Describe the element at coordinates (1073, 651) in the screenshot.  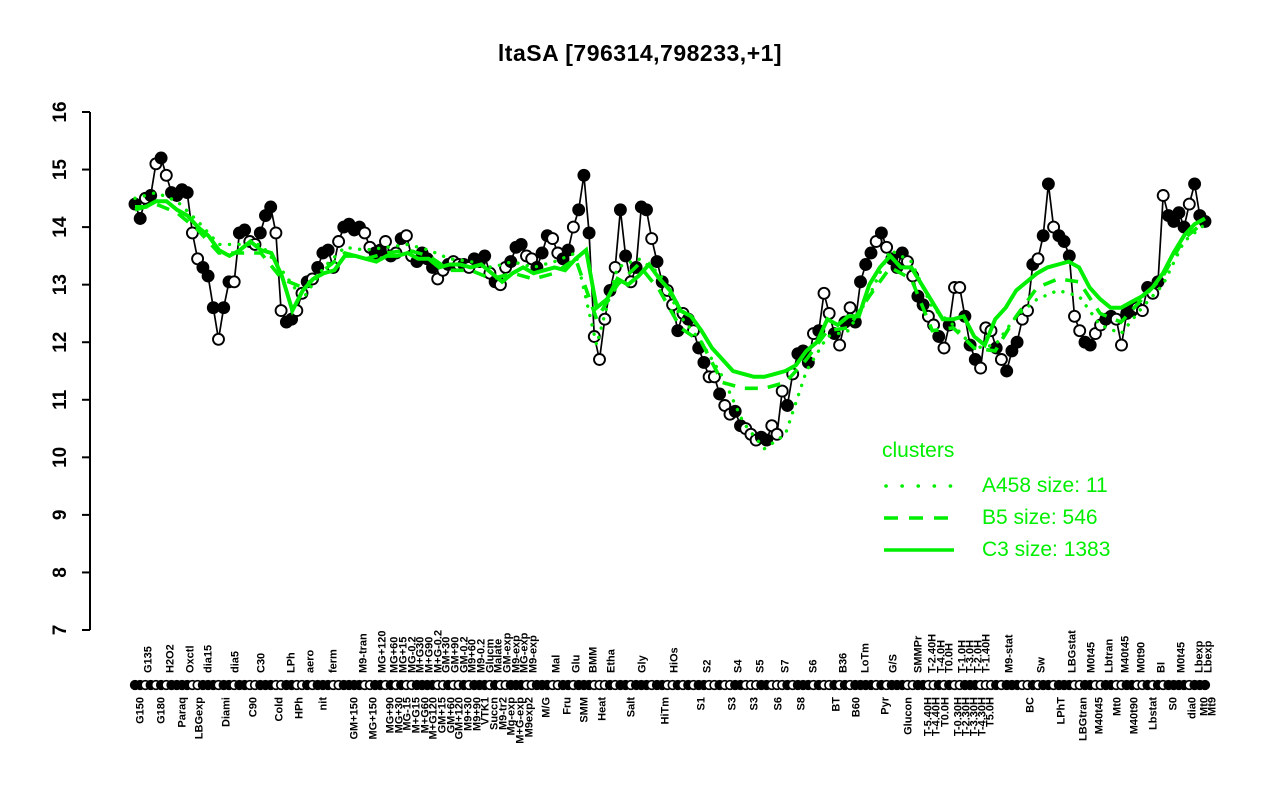
I see `x-label-top: LBGstat` at that location.